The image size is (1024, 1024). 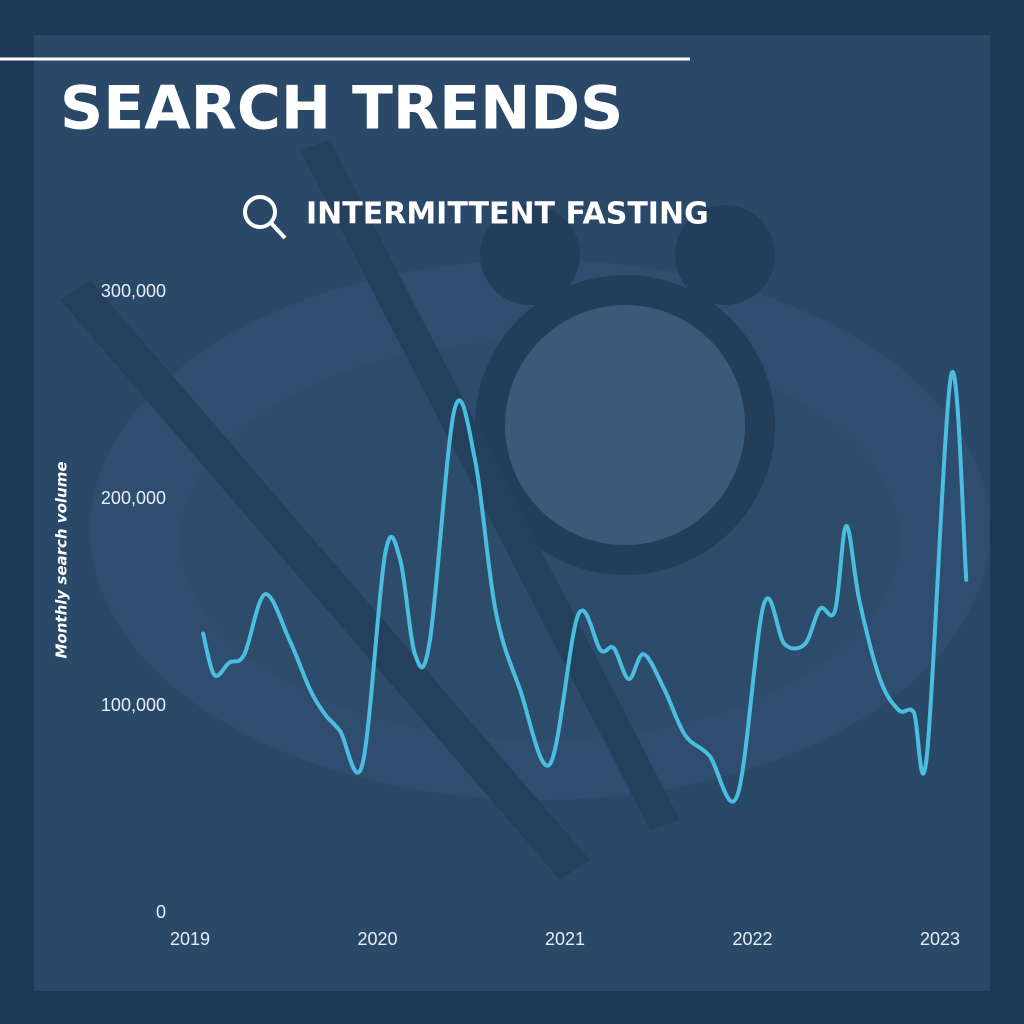 I want to click on x-tick-label: 2021, so click(x=565, y=939).